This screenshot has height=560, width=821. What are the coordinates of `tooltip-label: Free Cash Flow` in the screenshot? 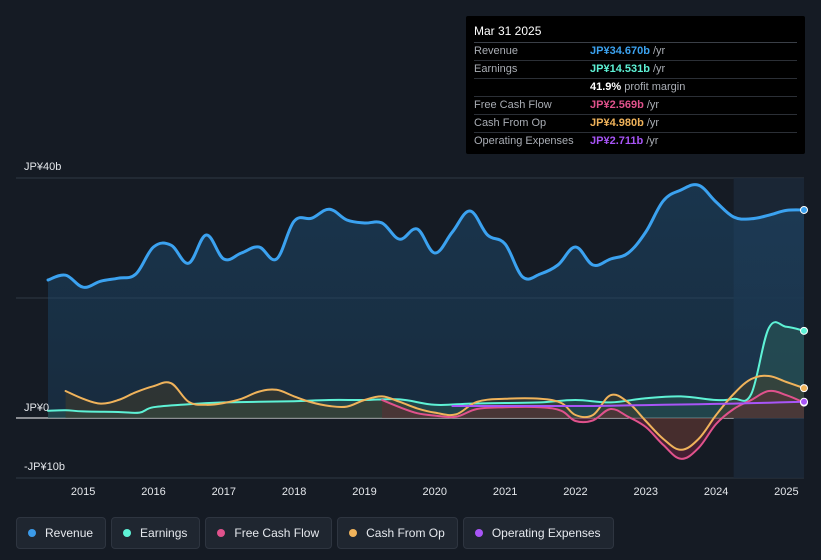 It's located at (513, 105).